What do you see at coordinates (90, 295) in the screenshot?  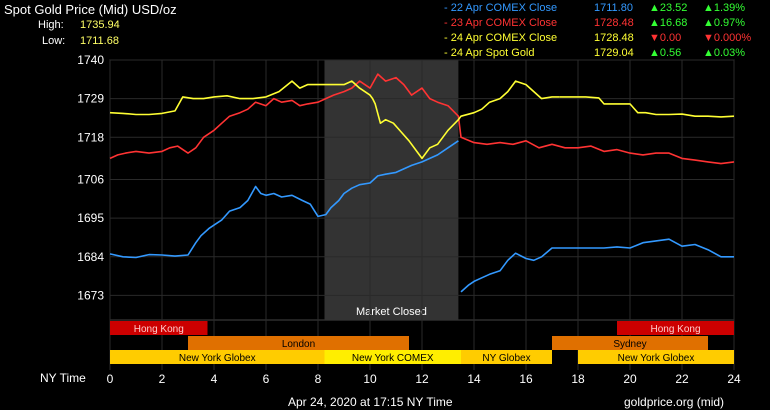 I see `y-tick-label: 1673` at bounding box center [90, 295].